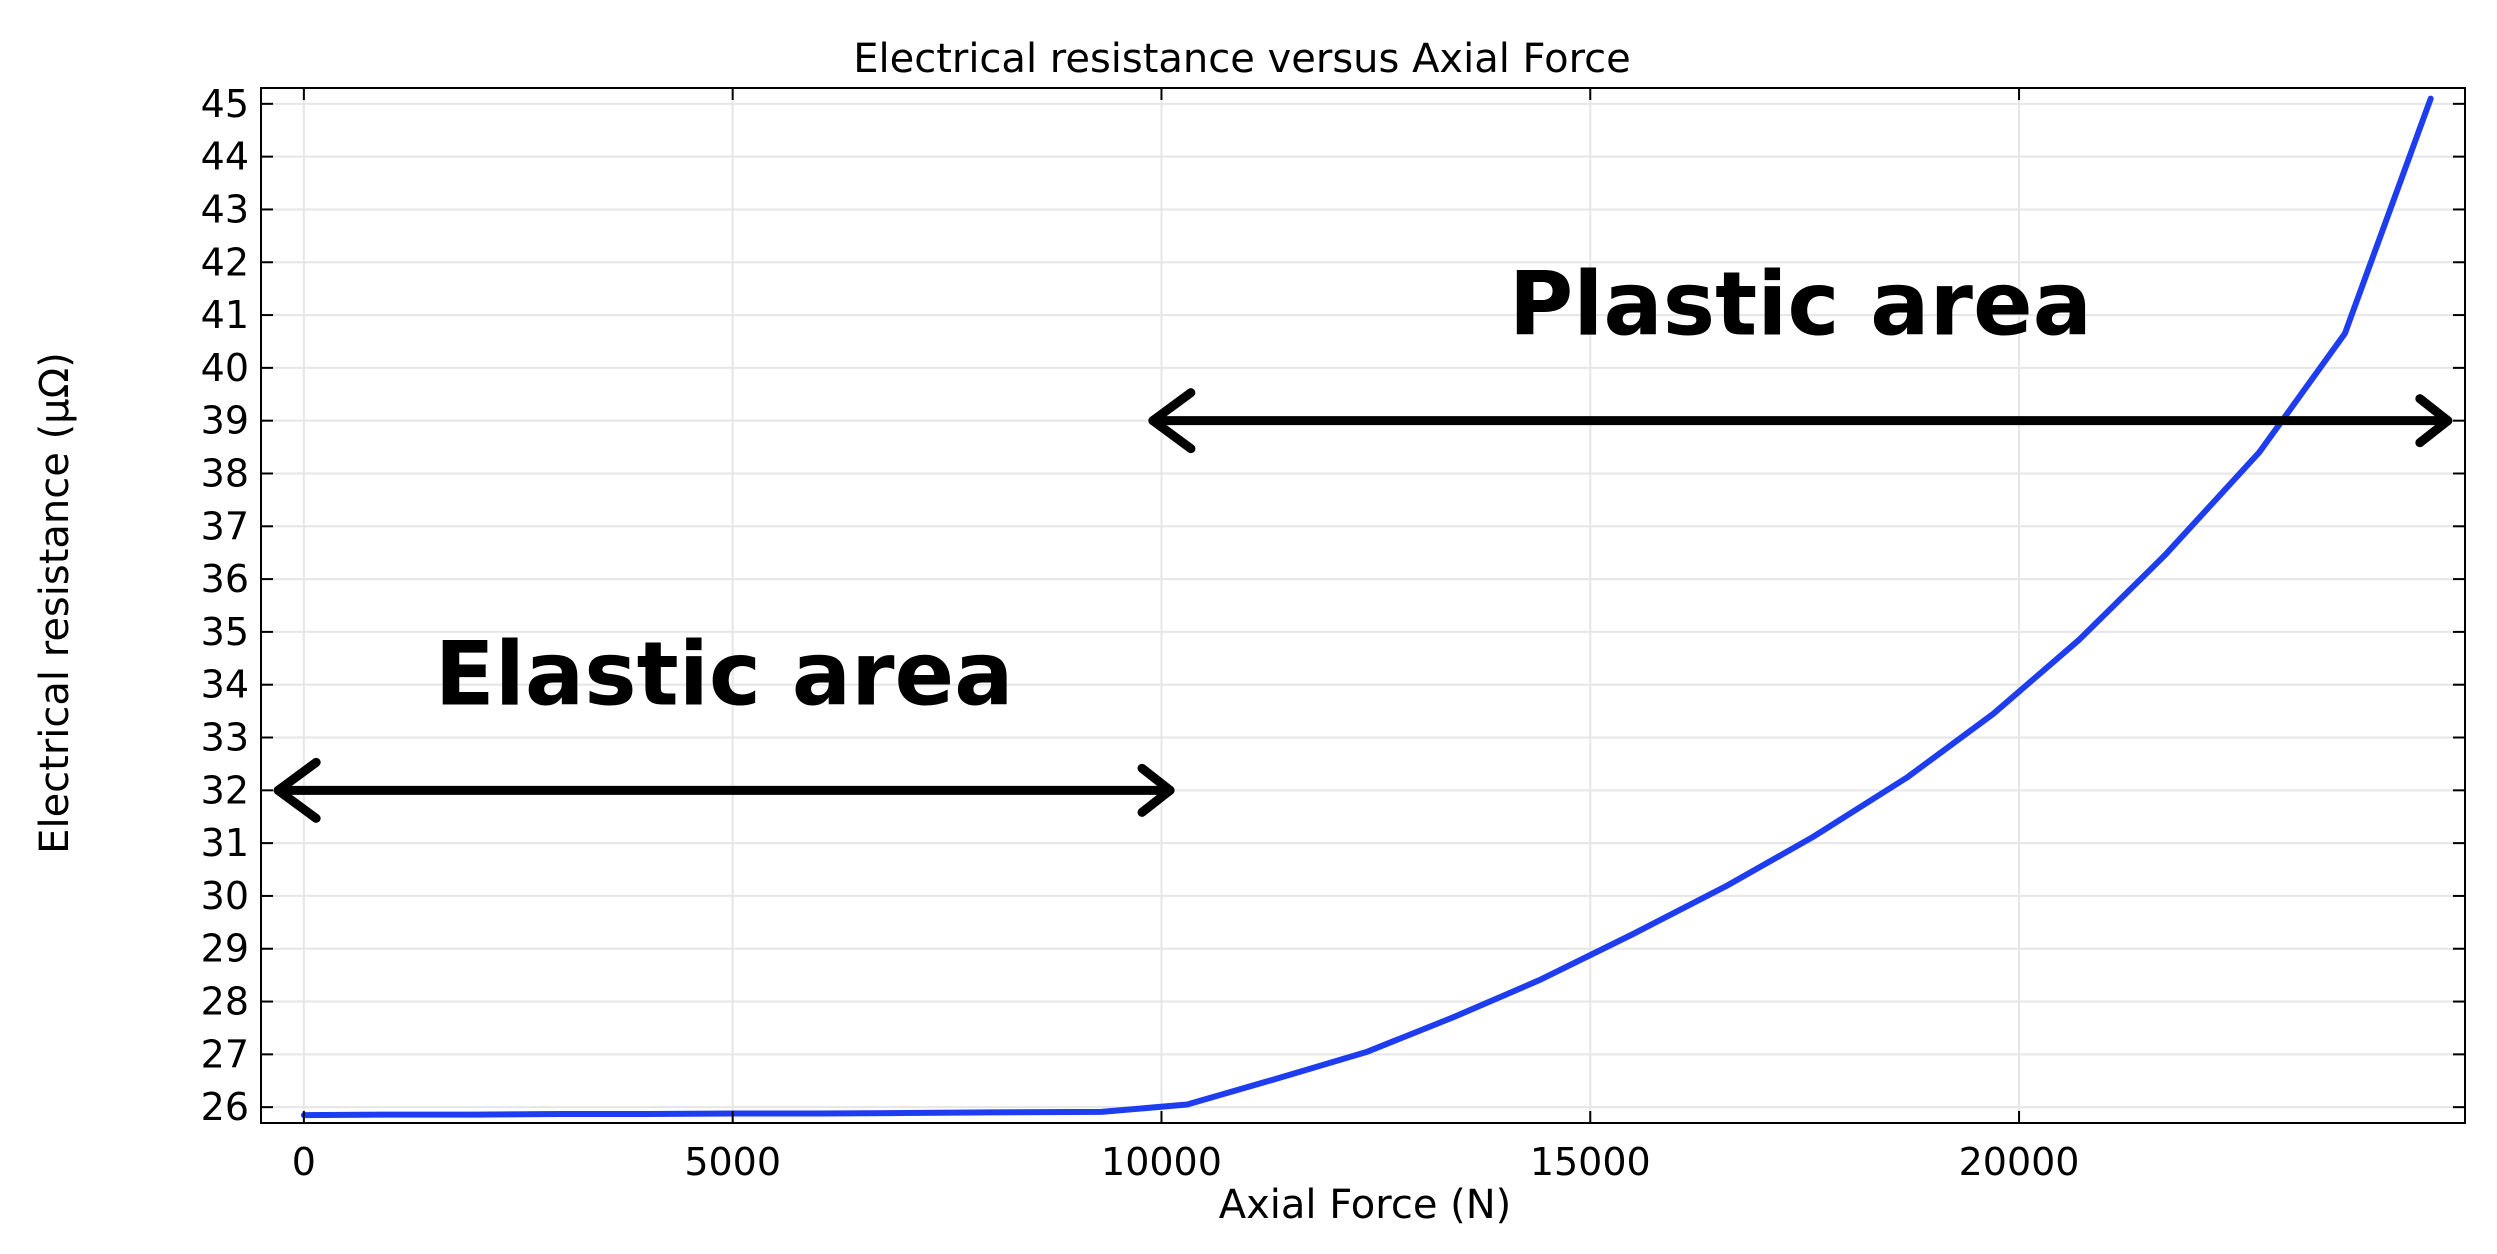 This screenshot has width=2497, height=1254. I want to click on y-tick-label: 42, so click(225, 262).